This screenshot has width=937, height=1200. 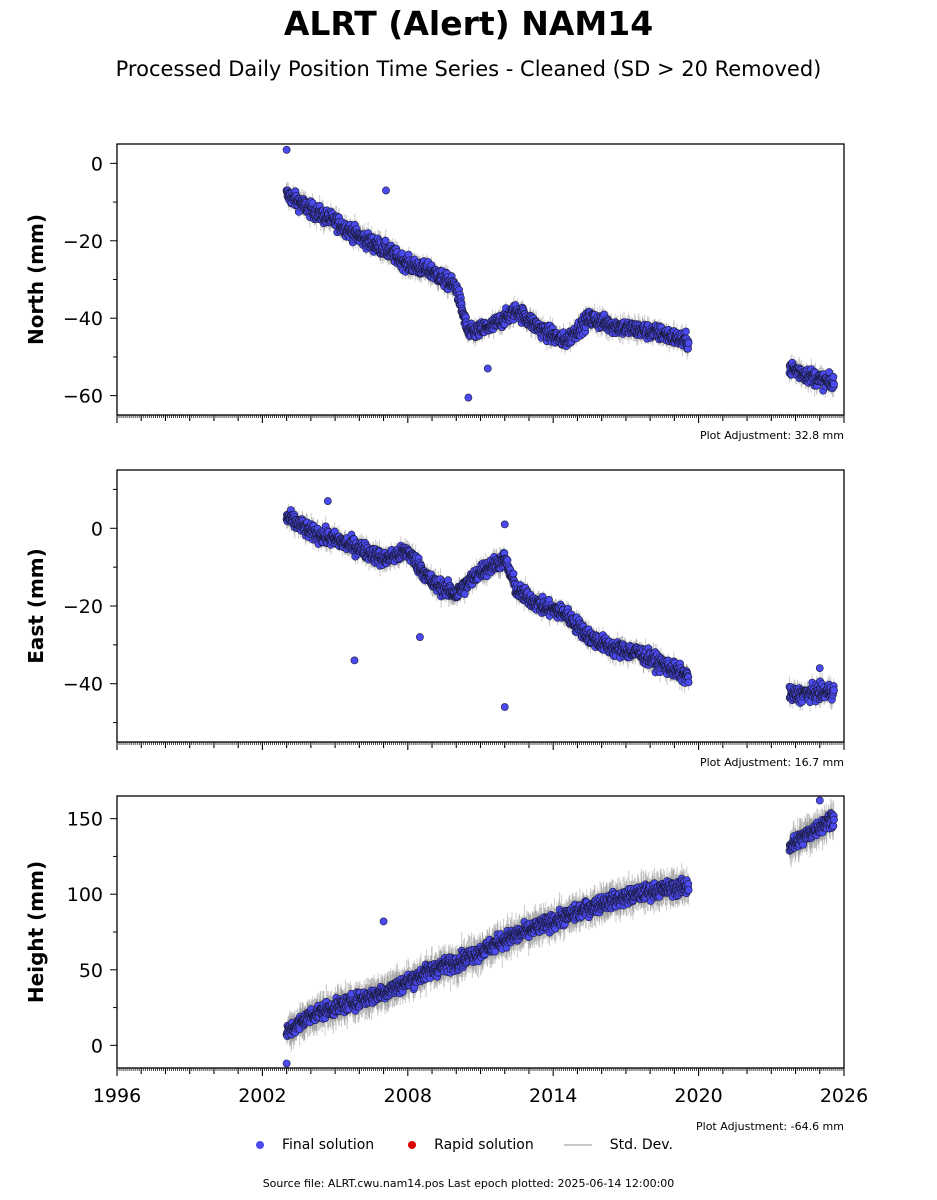 What do you see at coordinates (36, 279) in the screenshot?
I see `y-axis-label: North (mm)` at bounding box center [36, 279].